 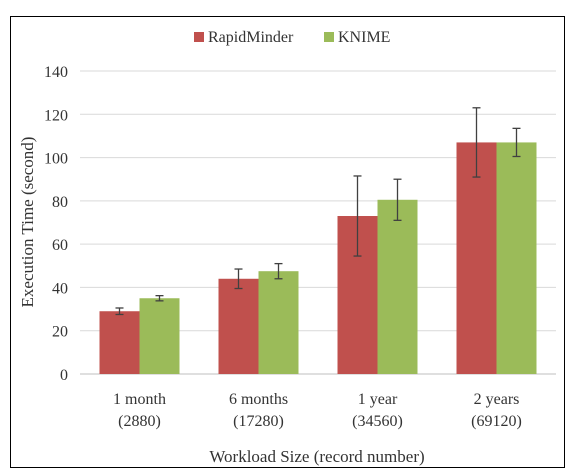 What do you see at coordinates (139, 399) in the screenshot?
I see `x-tick-label: 1 month` at bounding box center [139, 399].